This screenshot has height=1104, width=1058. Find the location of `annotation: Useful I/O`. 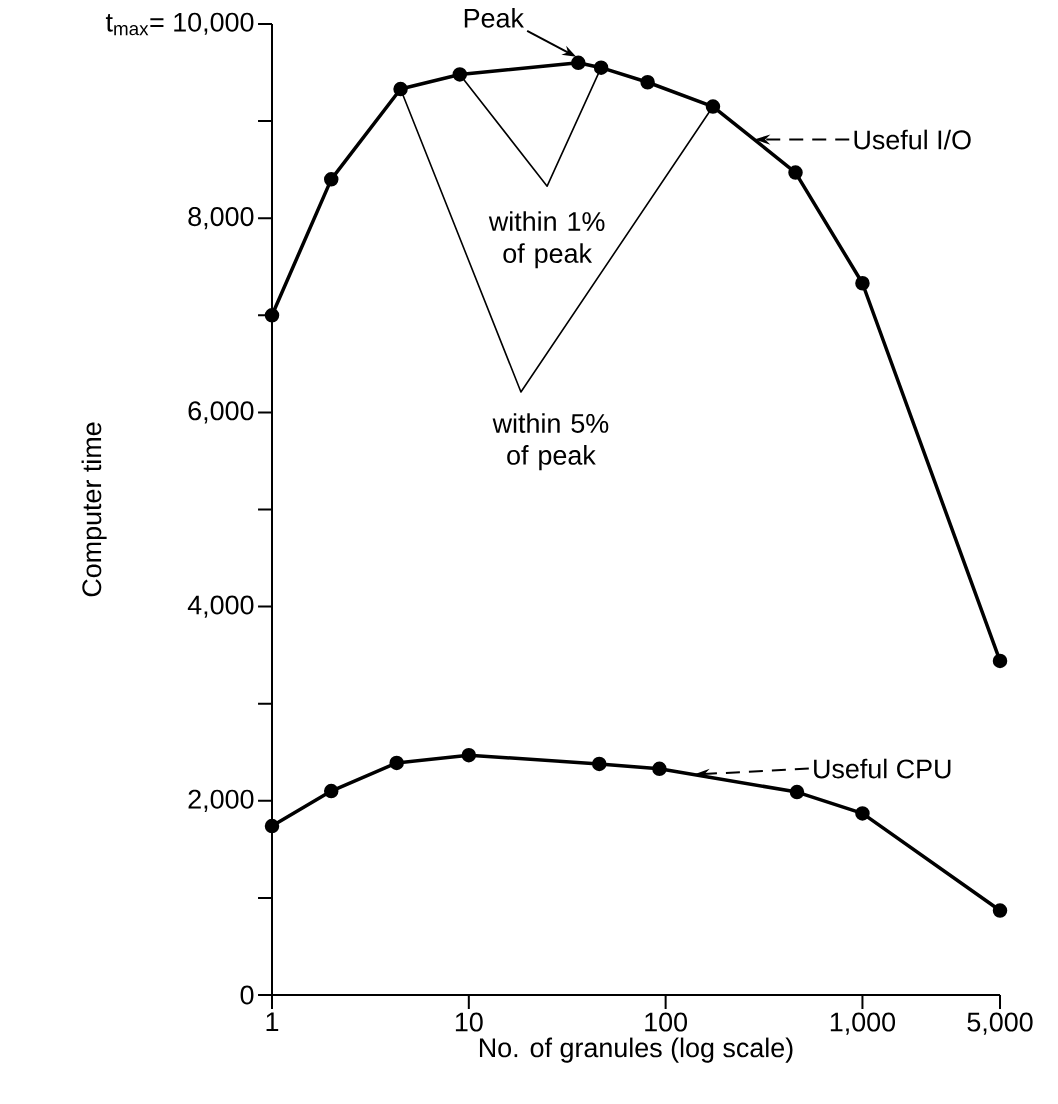

annotation: Useful I/O is located at coordinates (912, 139).